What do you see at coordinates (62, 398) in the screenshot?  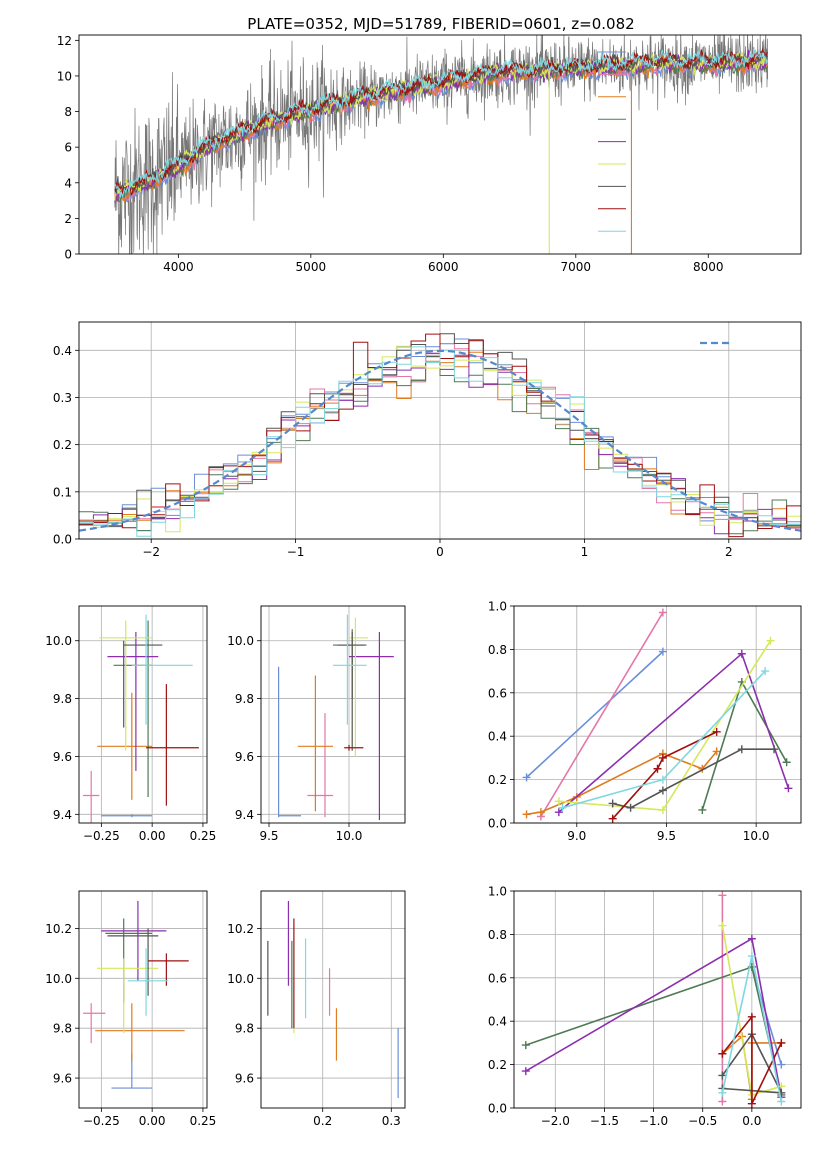 I see `y-tick-label: 0.3` at bounding box center [62, 398].